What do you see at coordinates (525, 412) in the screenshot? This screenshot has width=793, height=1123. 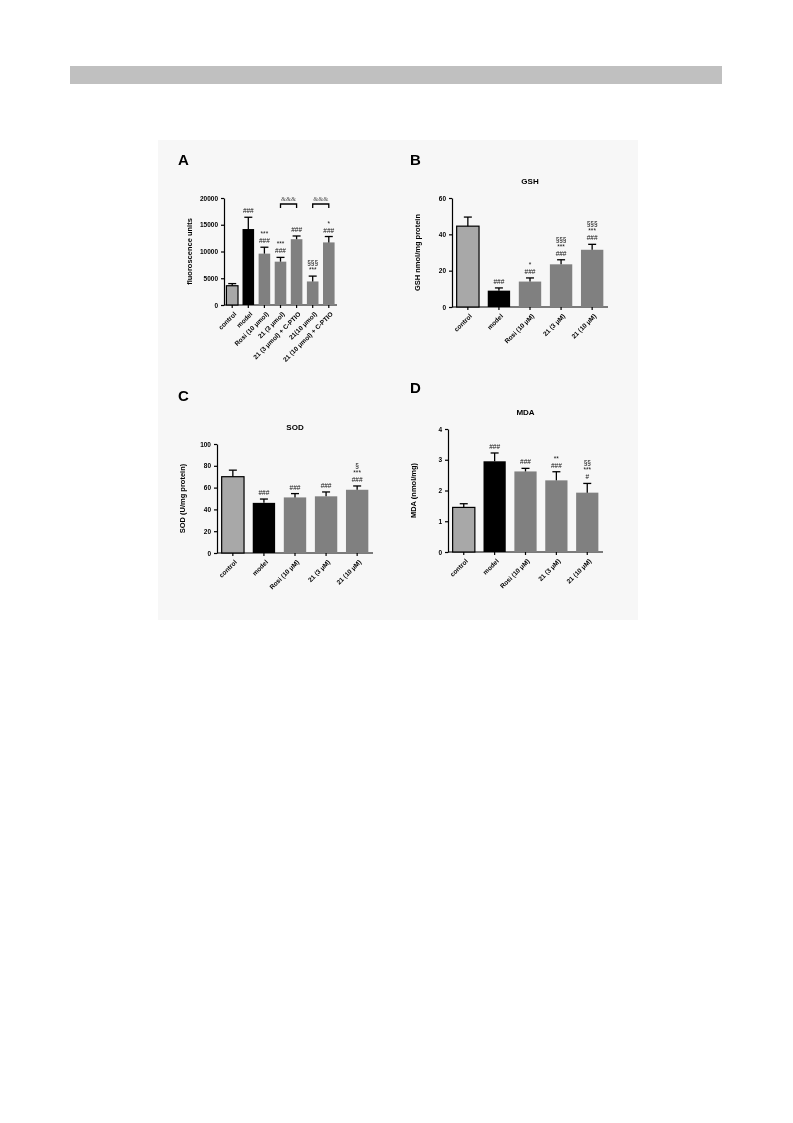 I see `chart-subtitle: MDA` at bounding box center [525, 412].